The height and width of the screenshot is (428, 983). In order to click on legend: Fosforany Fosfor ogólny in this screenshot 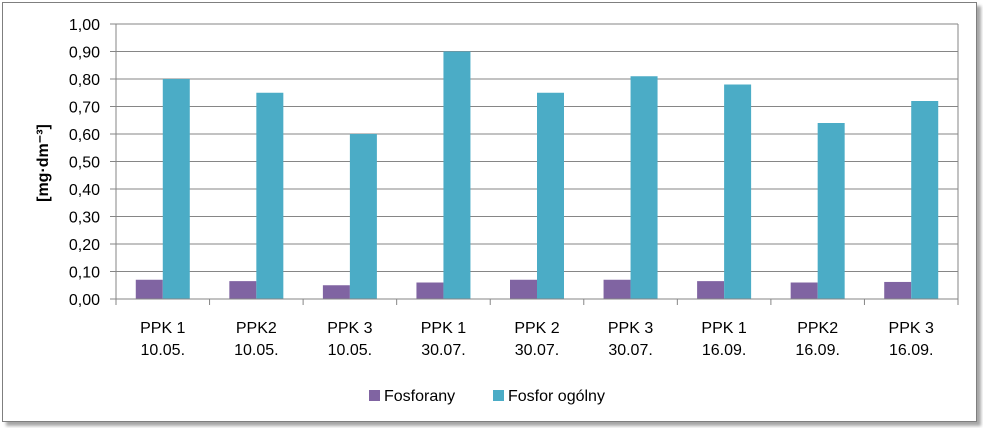, I will do `click(487, 396)`.